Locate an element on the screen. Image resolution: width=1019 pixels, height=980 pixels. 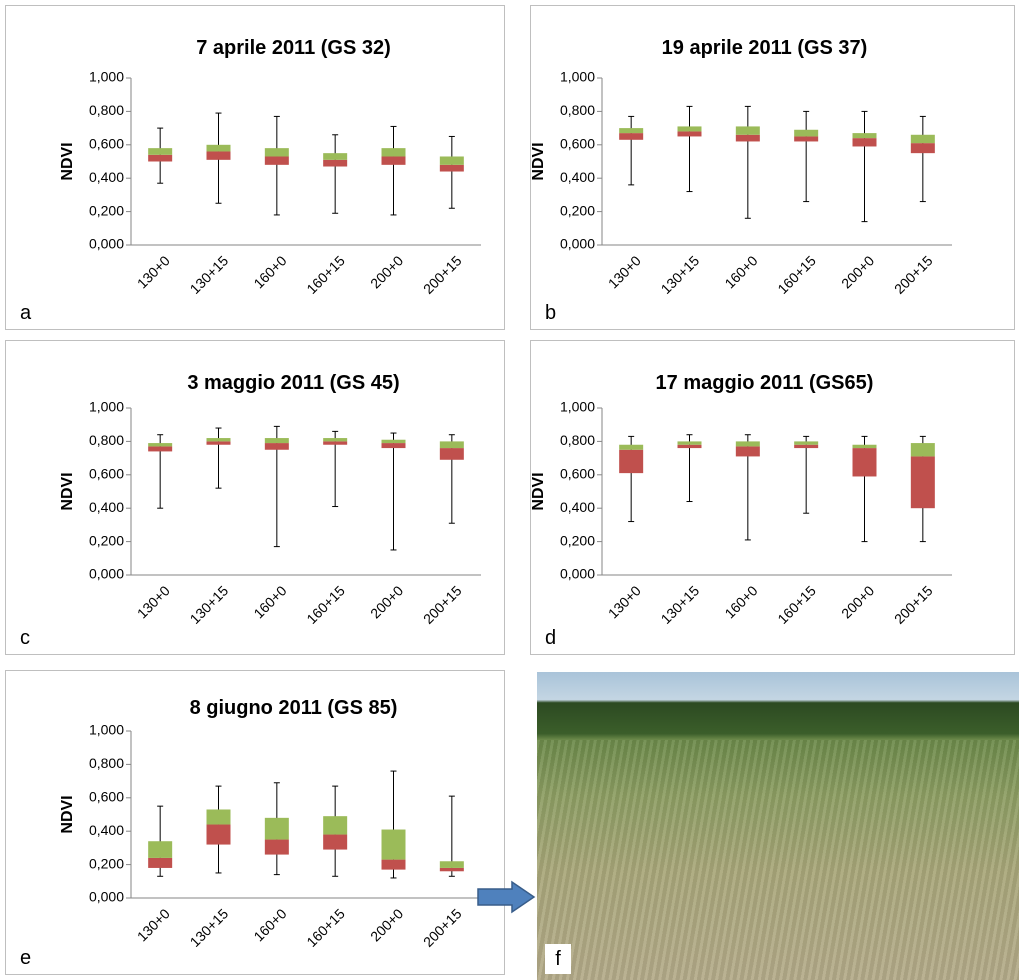
field-texture is located at coordinates (778, 859).